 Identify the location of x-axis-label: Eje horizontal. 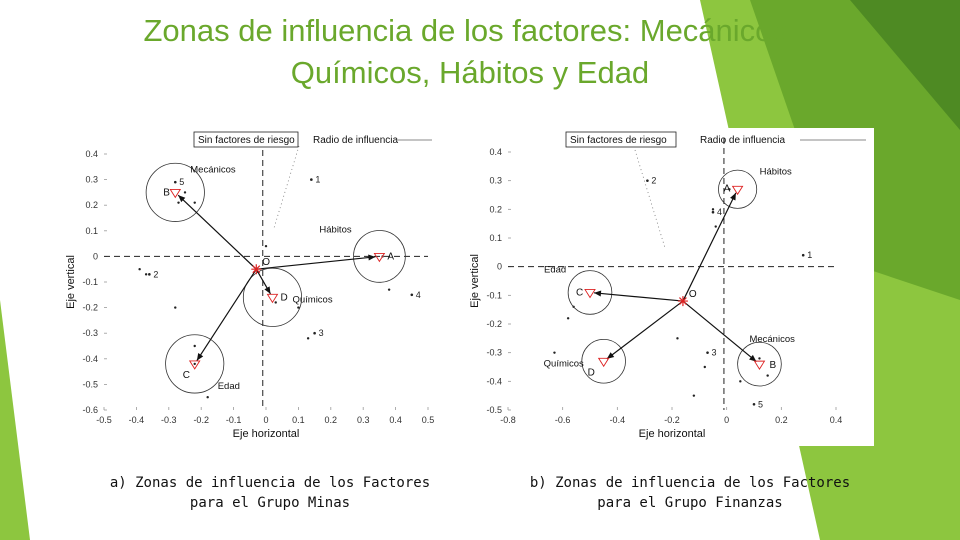
(672, 434).